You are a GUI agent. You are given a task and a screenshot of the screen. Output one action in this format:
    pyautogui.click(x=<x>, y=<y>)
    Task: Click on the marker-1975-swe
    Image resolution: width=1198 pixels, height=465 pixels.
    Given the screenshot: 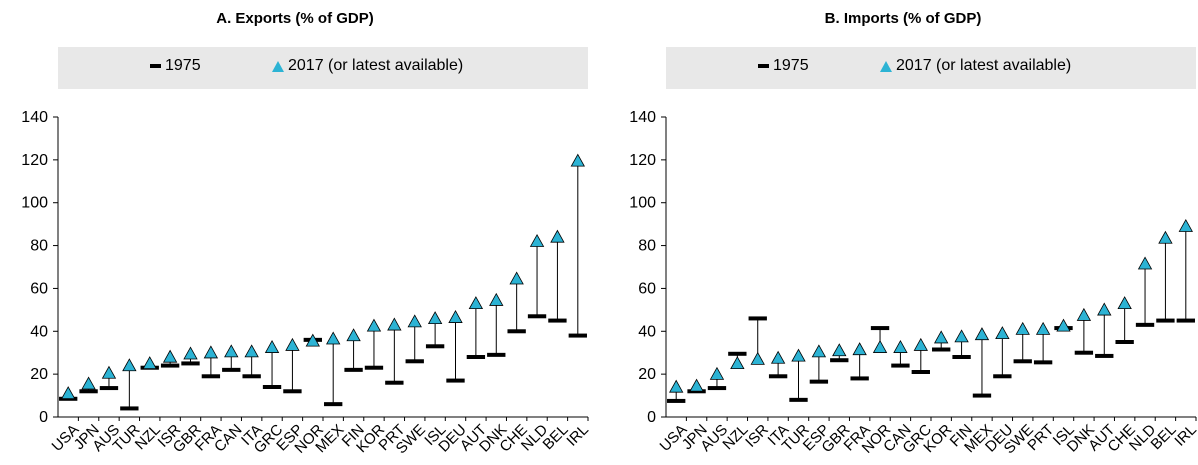 What is the action you would take?
    pyautogui.click(x=414, y=361)
    